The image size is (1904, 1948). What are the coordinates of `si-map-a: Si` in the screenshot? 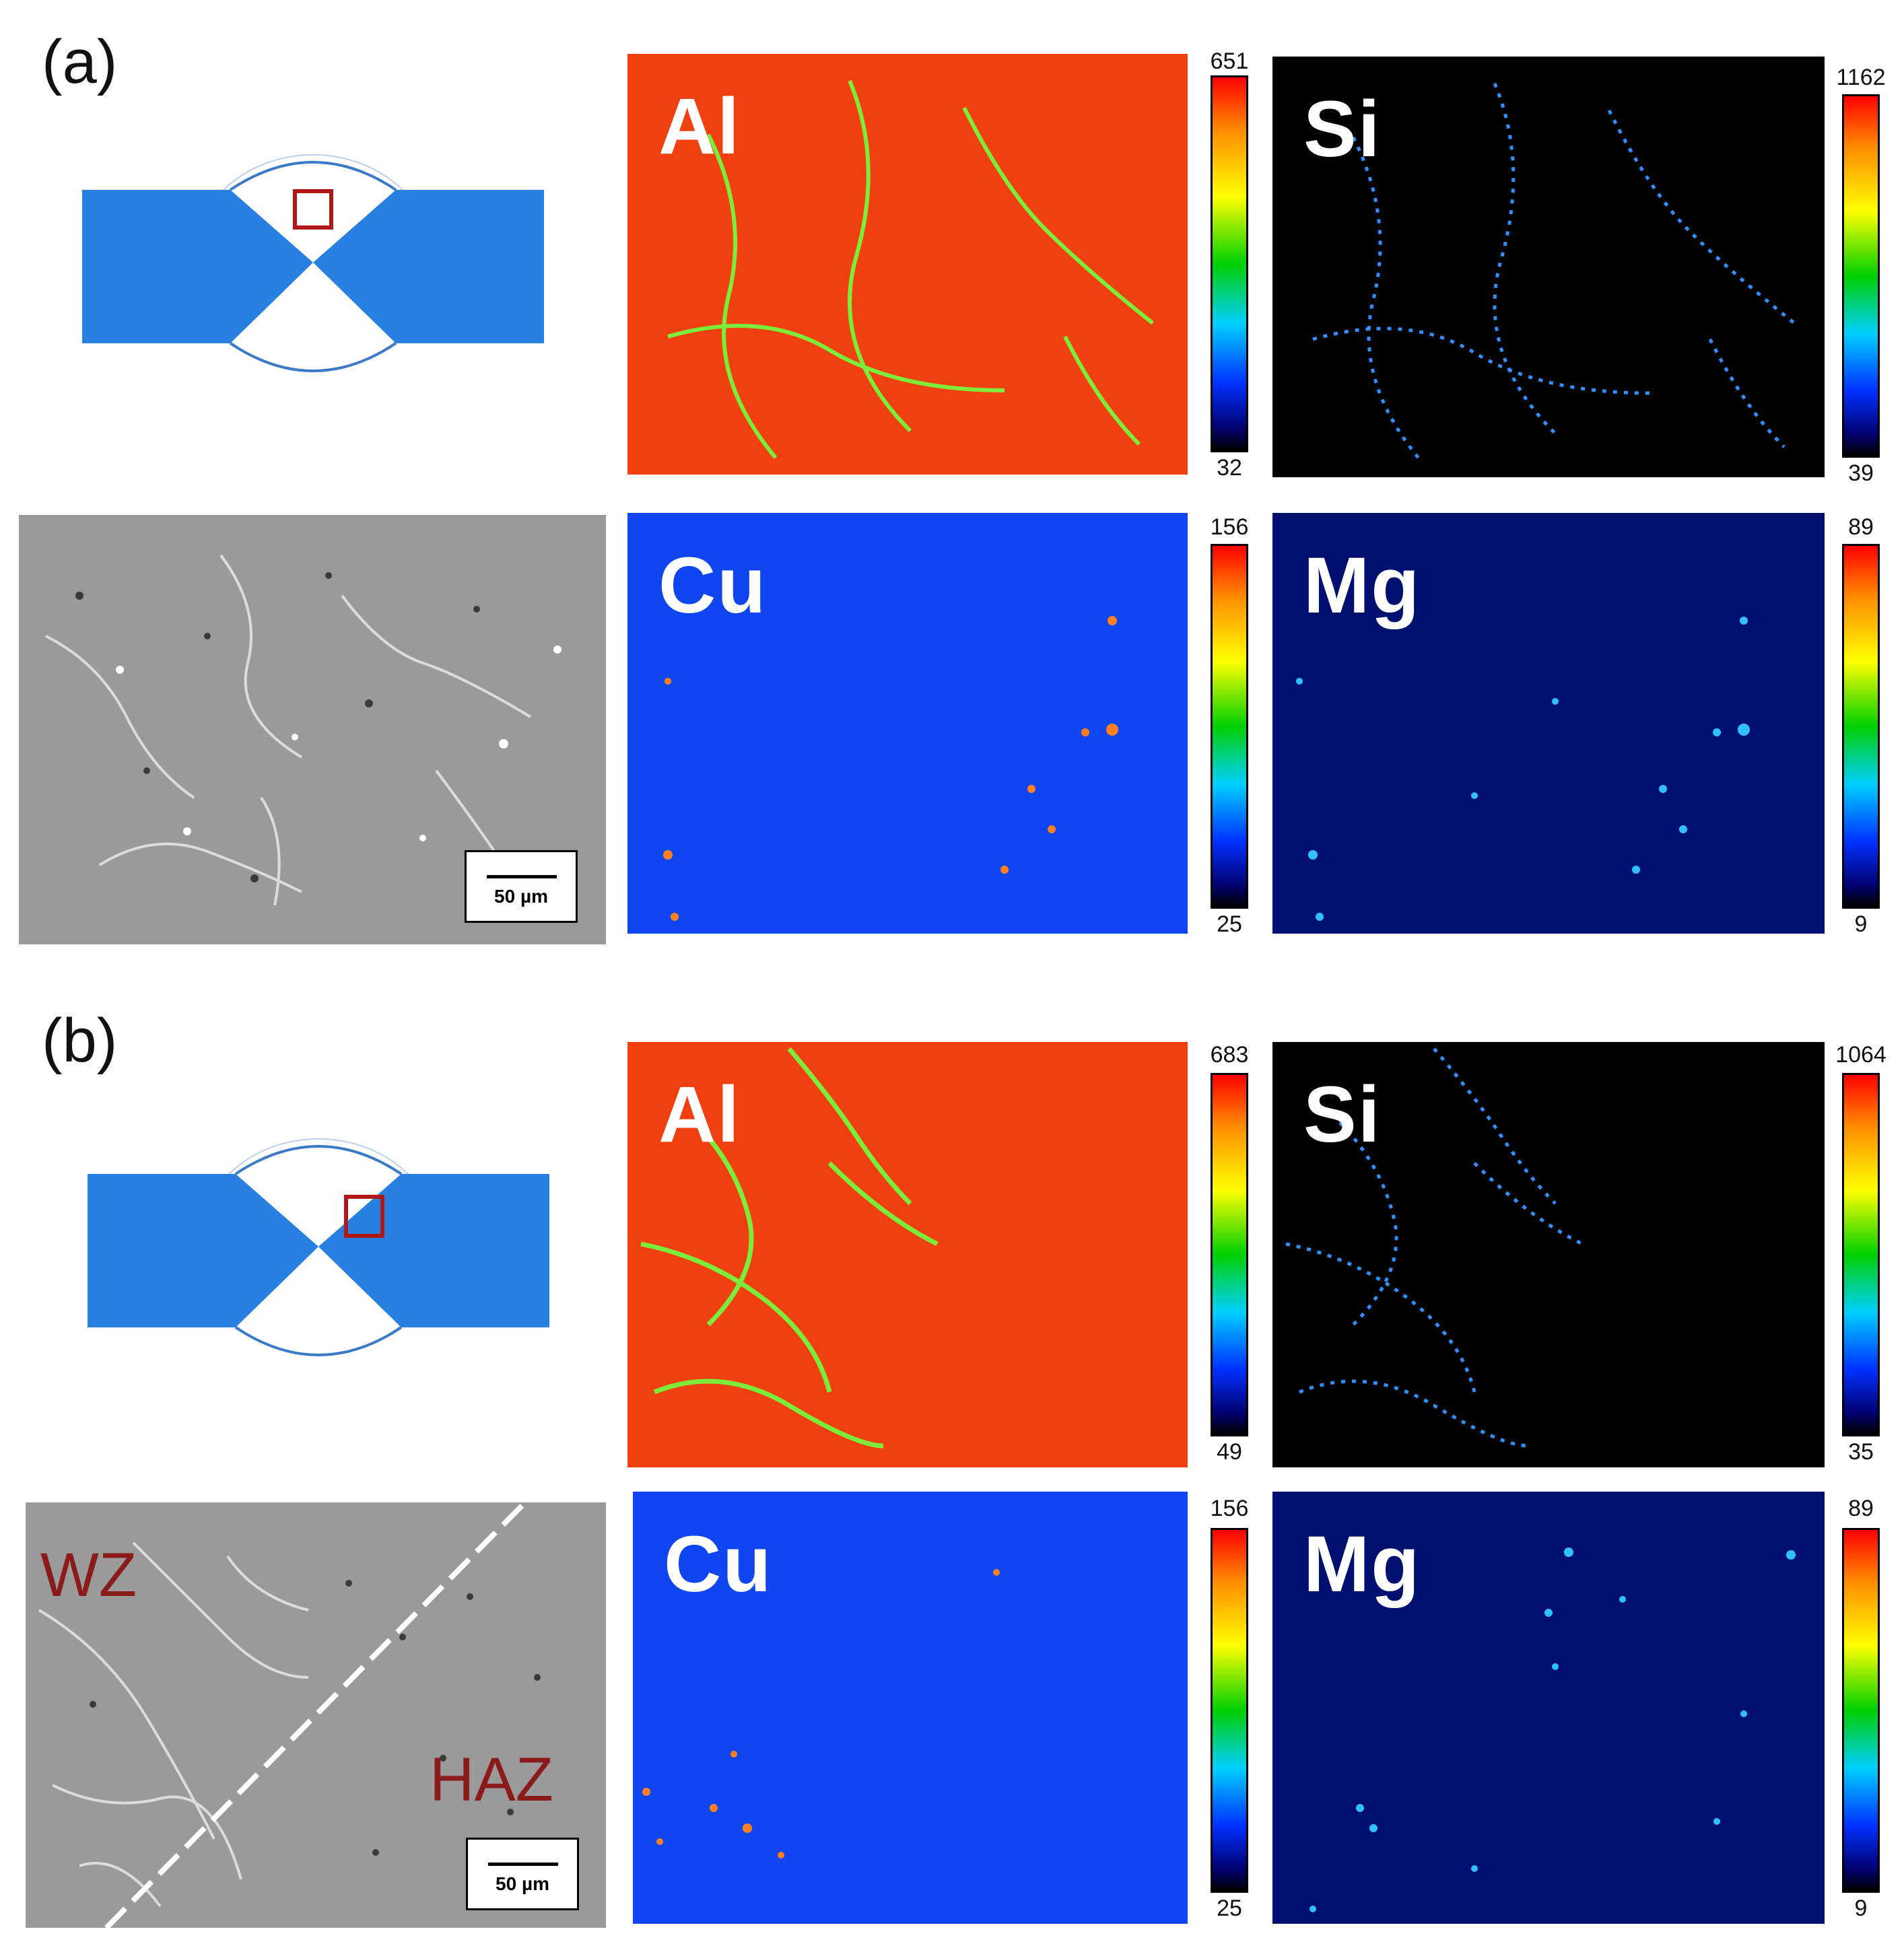 It's located at (1549, 267).